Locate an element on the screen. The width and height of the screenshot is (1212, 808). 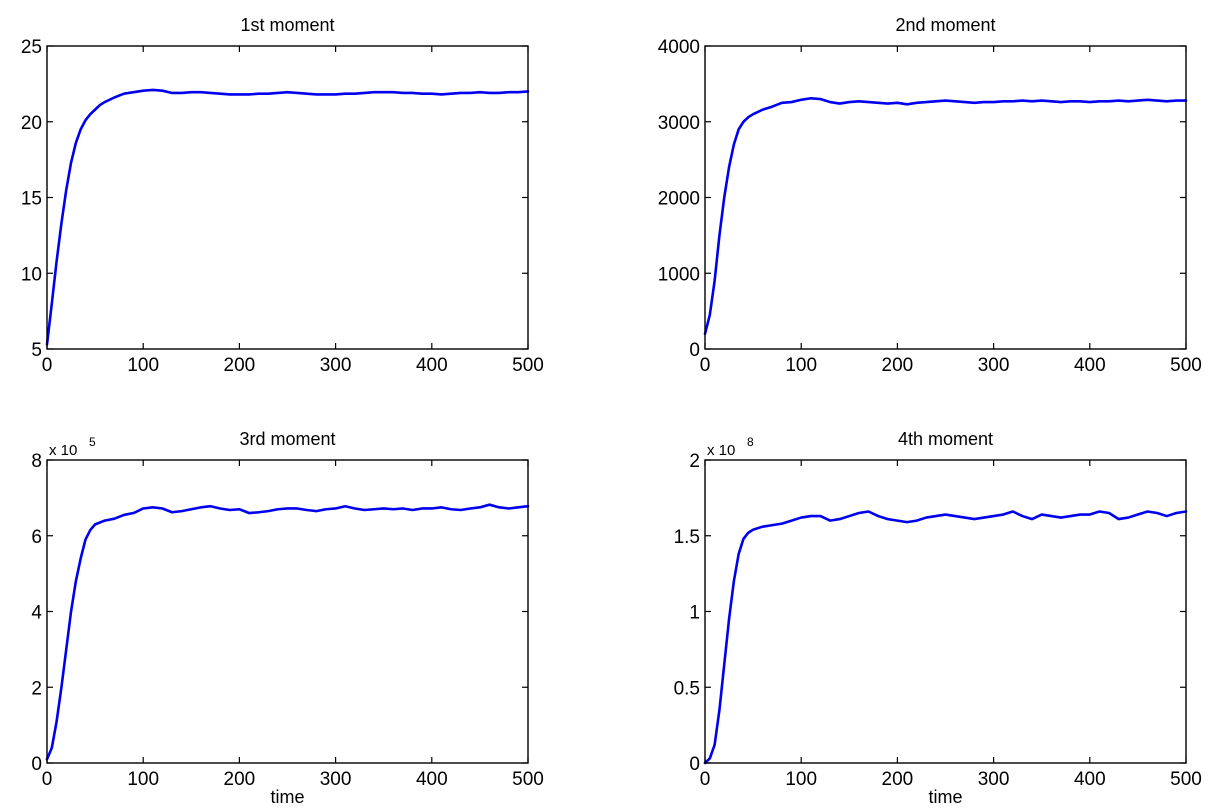
y-tick-label: 20 is located at coordinates (31, 123).